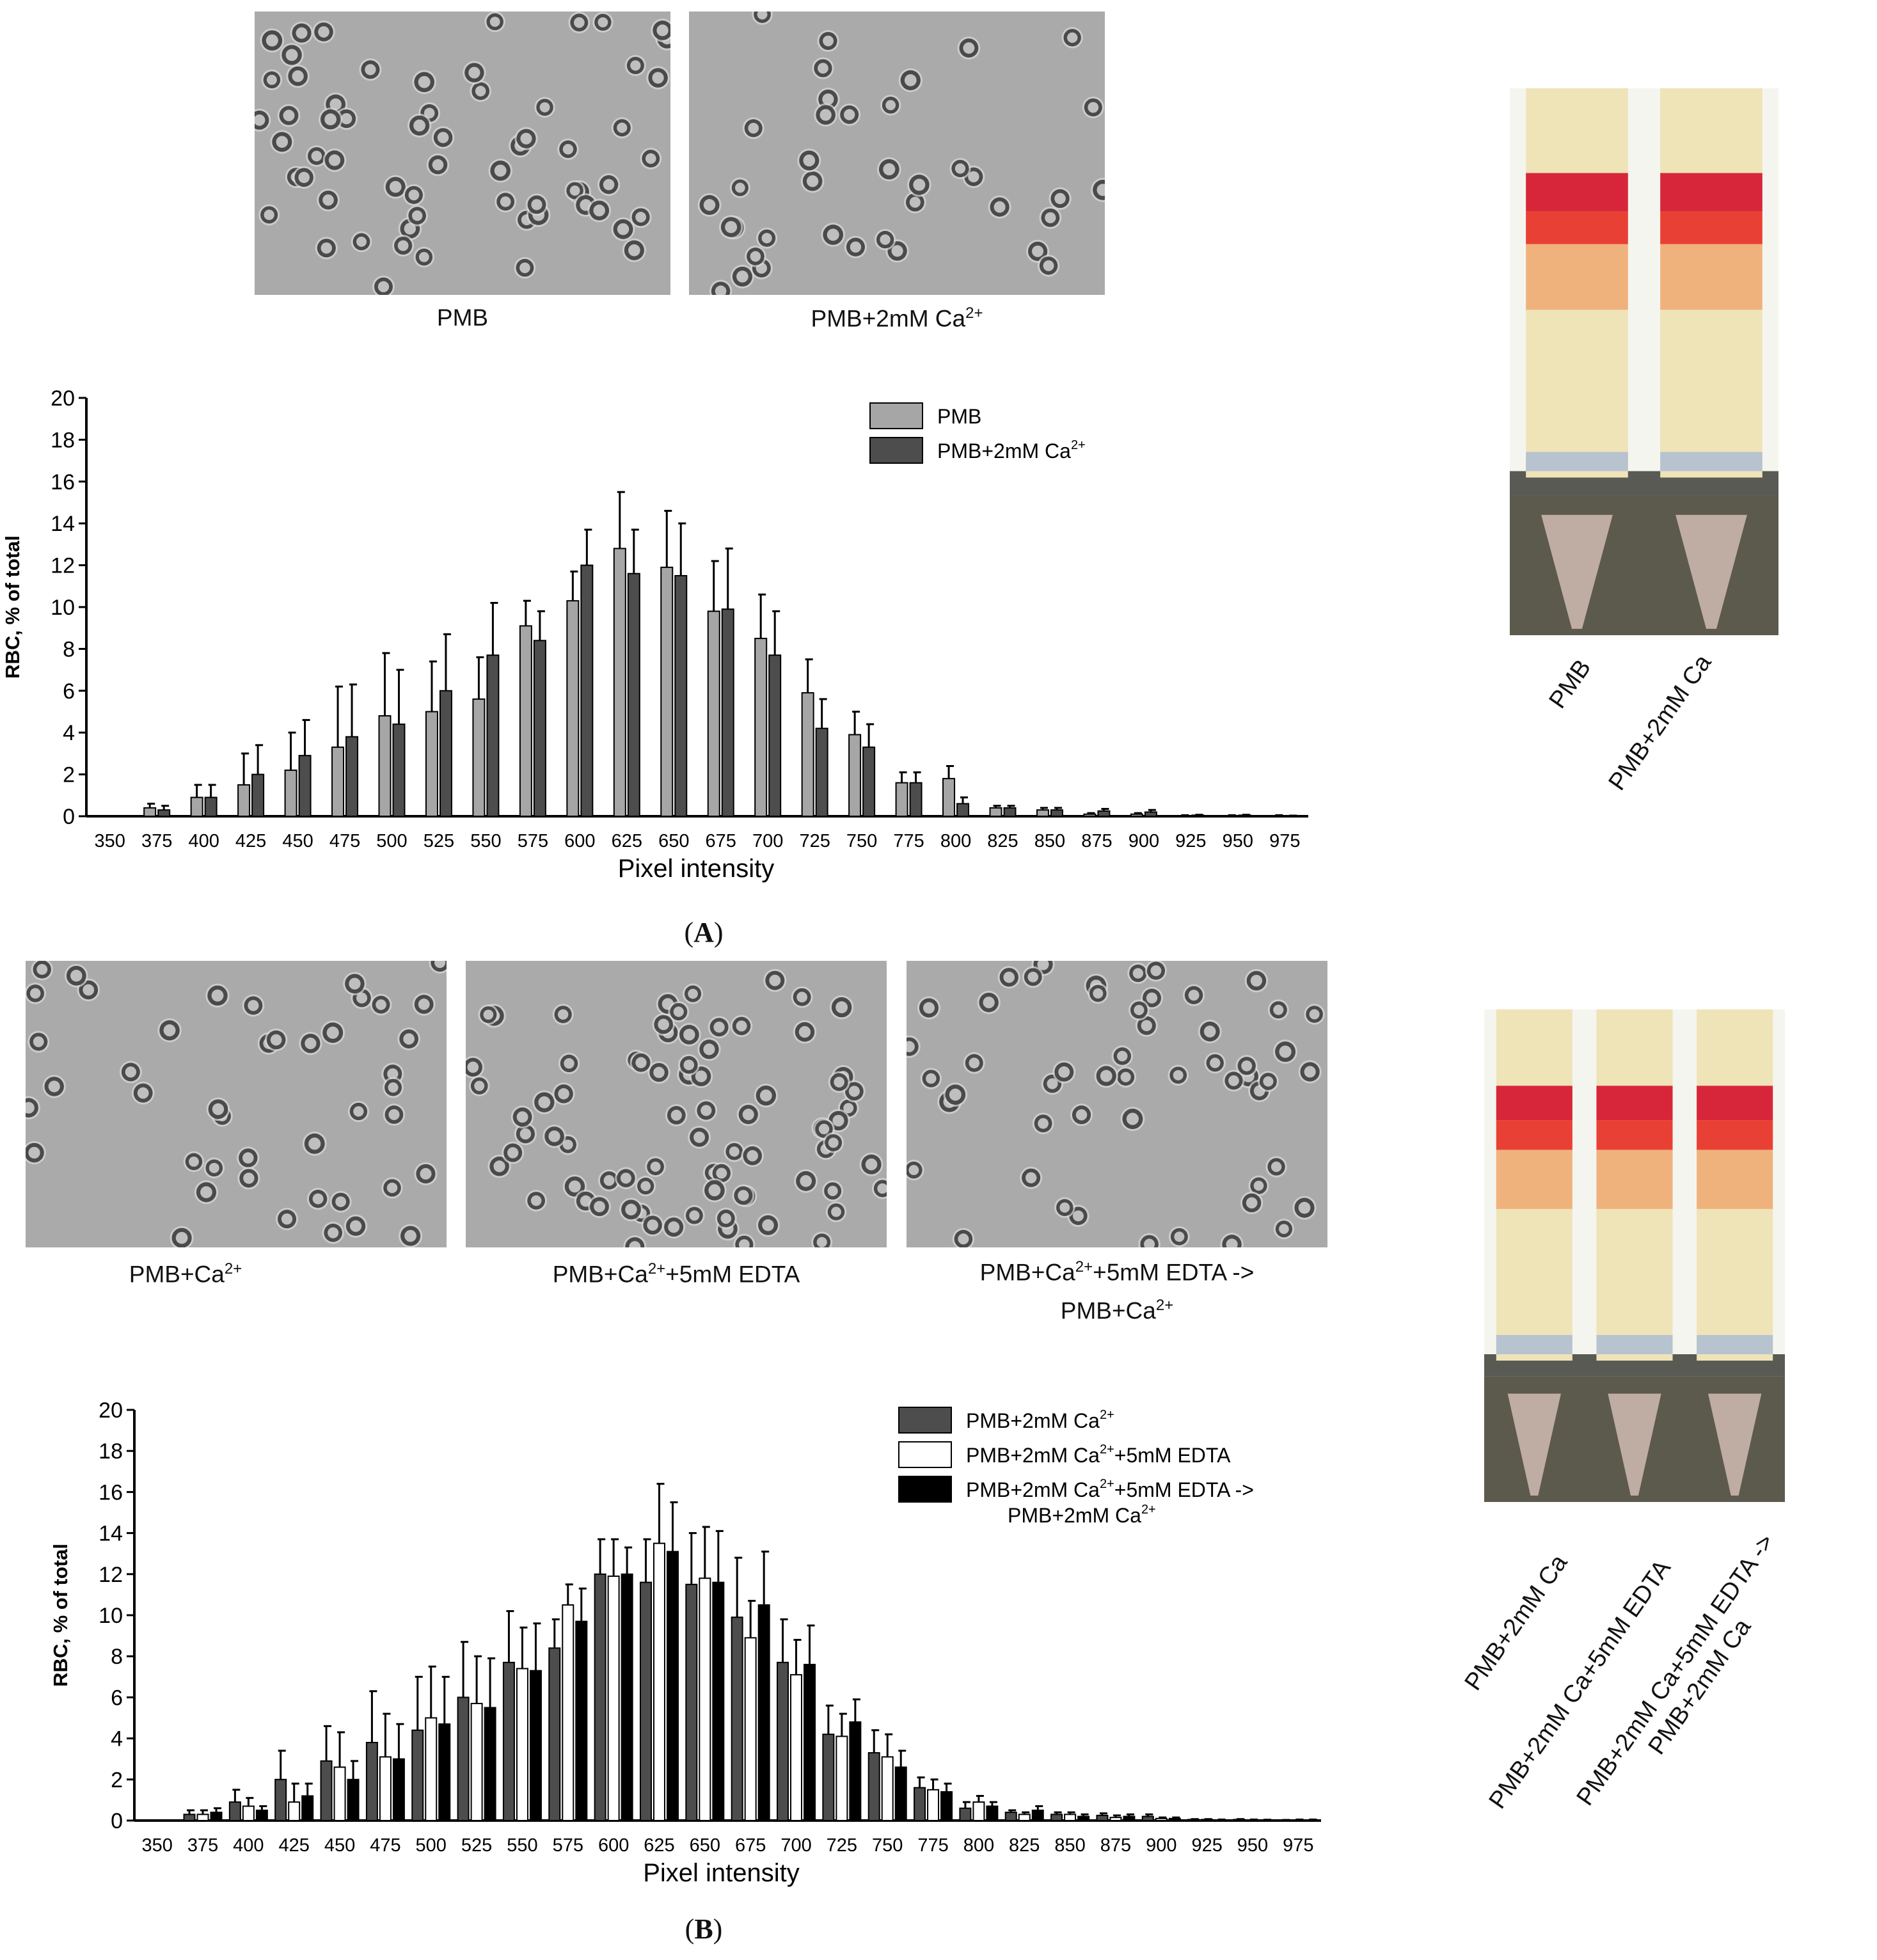 This screenshot has height=1960, width=1877. I want to click on y-tick-label: 18, so click(111, 1451).